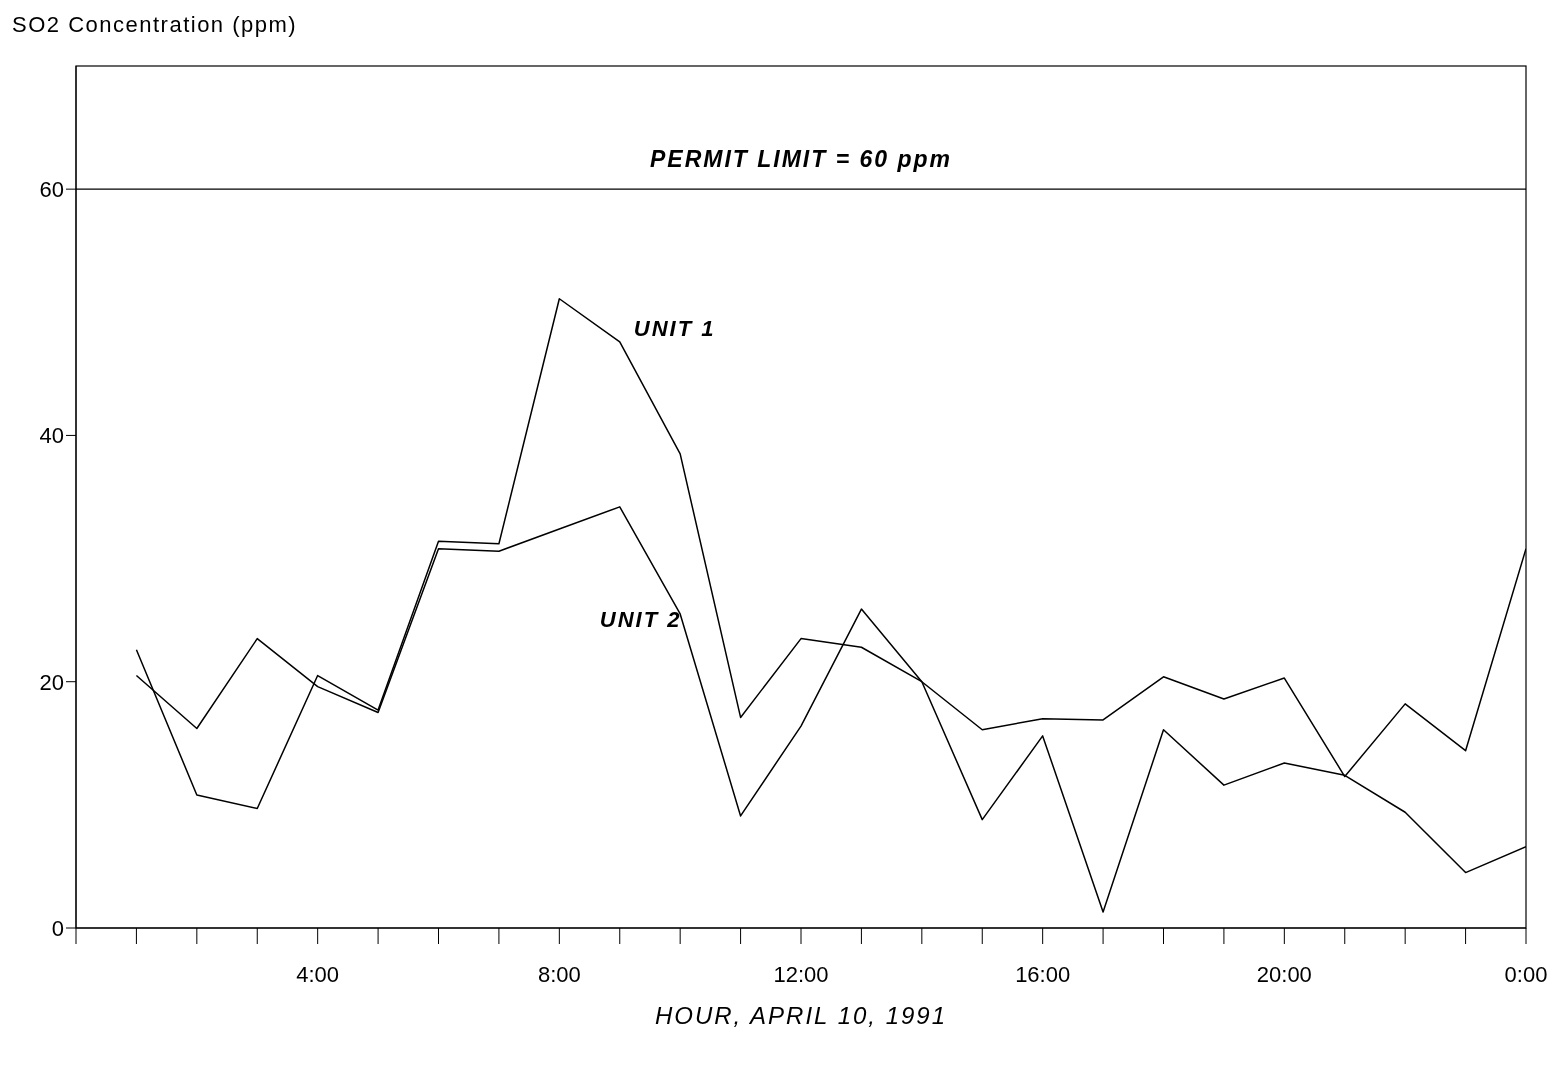 This screenshot has height=1065, width=1564. What do you see at coordinates (640, 619) in the screenshot?
I see `series-label: UNIT 2` at bounding box center [640, 619].